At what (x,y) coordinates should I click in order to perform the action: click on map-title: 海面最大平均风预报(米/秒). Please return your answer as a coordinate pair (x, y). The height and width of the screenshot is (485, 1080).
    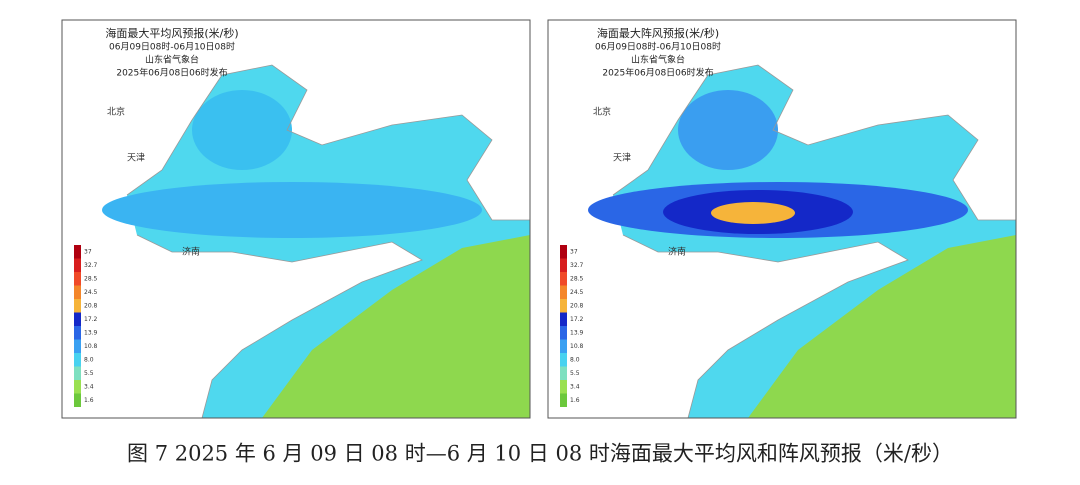
    Looking at the image, I should click on (171, 33).